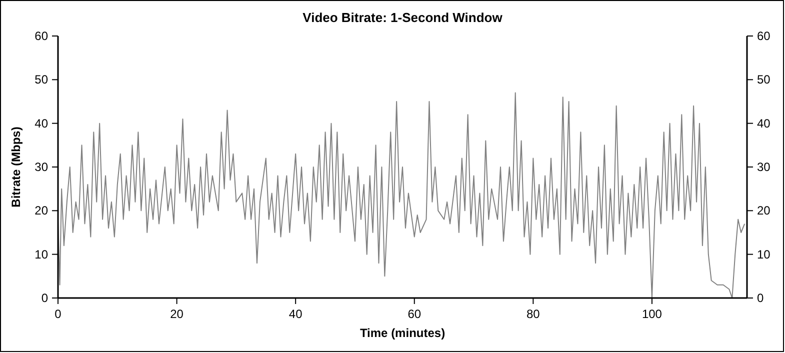  I want to click on y2-tick-label: 60, so click(764, 36).